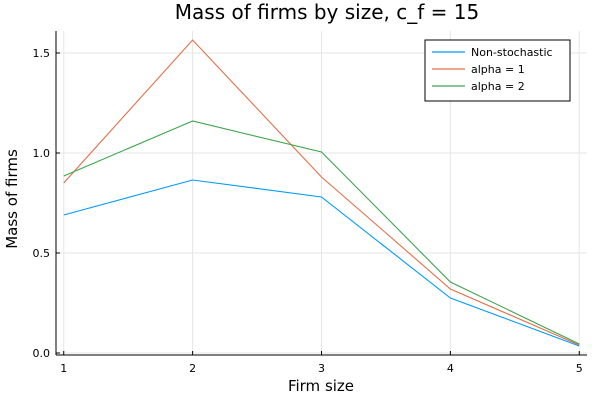 This screenshot has height=400, width=600. I want to click on legend-label: alpha = 1, so click(498, 69).